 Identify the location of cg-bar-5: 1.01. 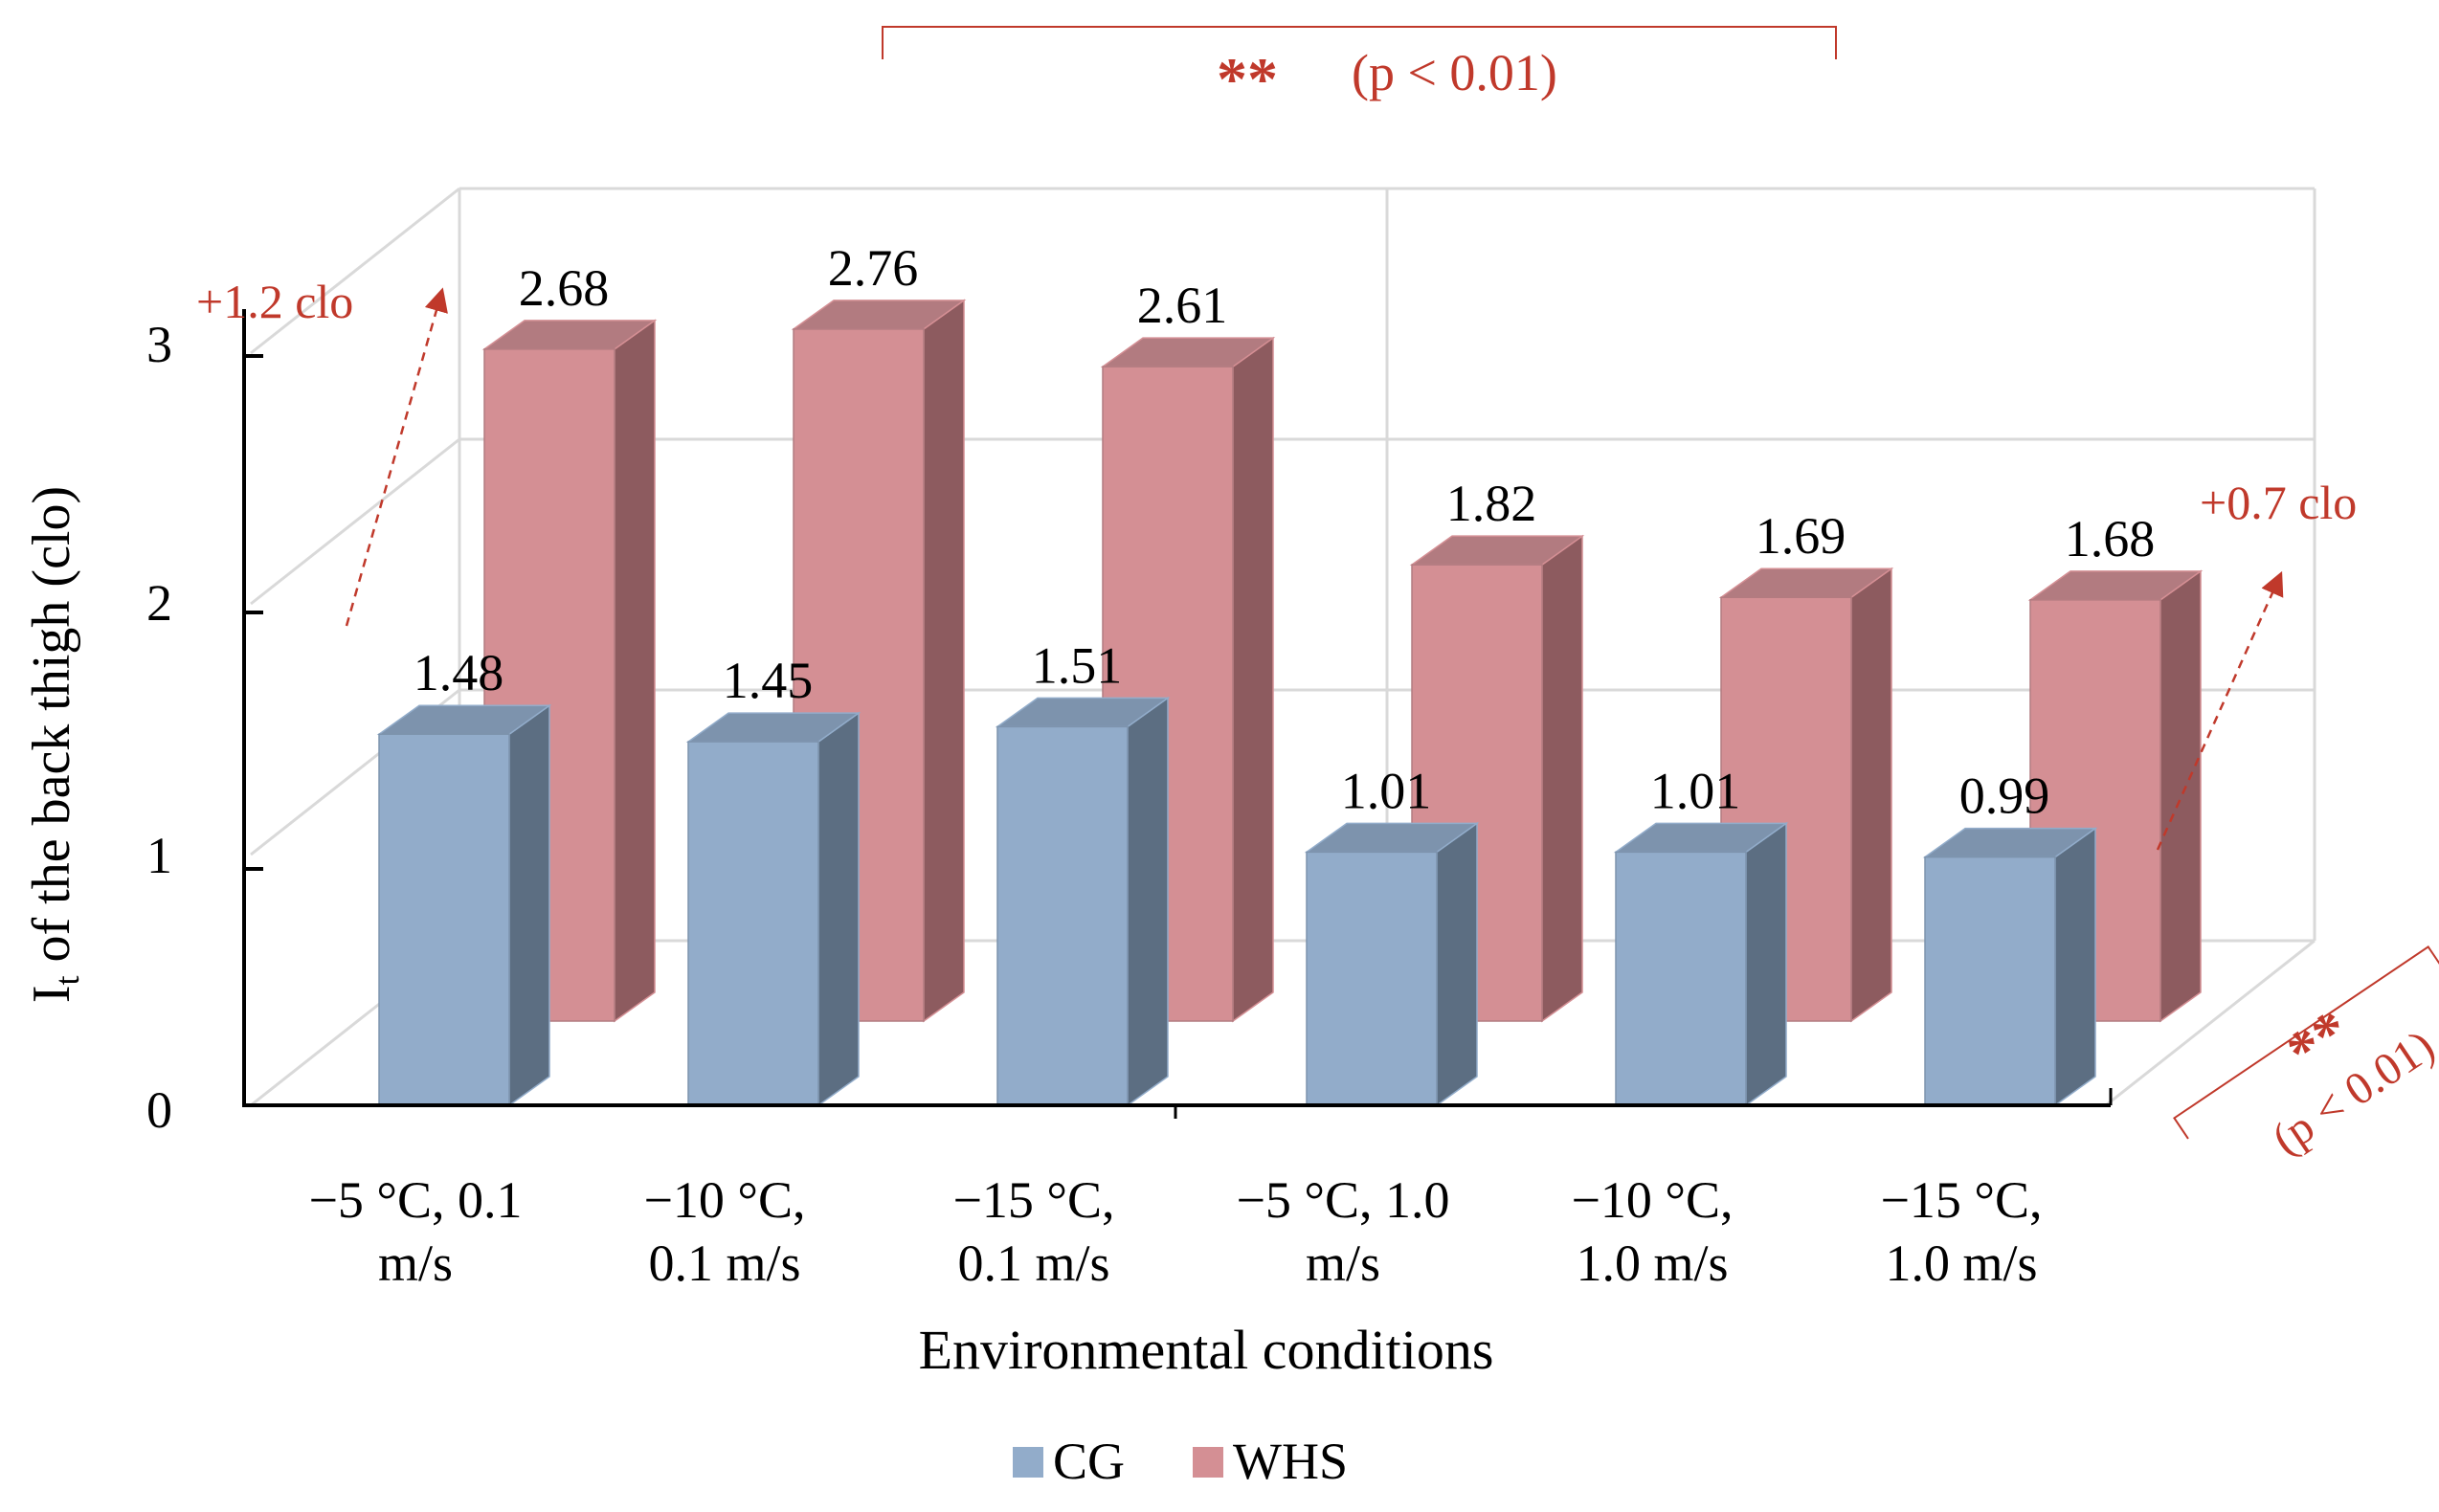
(1701, 934).